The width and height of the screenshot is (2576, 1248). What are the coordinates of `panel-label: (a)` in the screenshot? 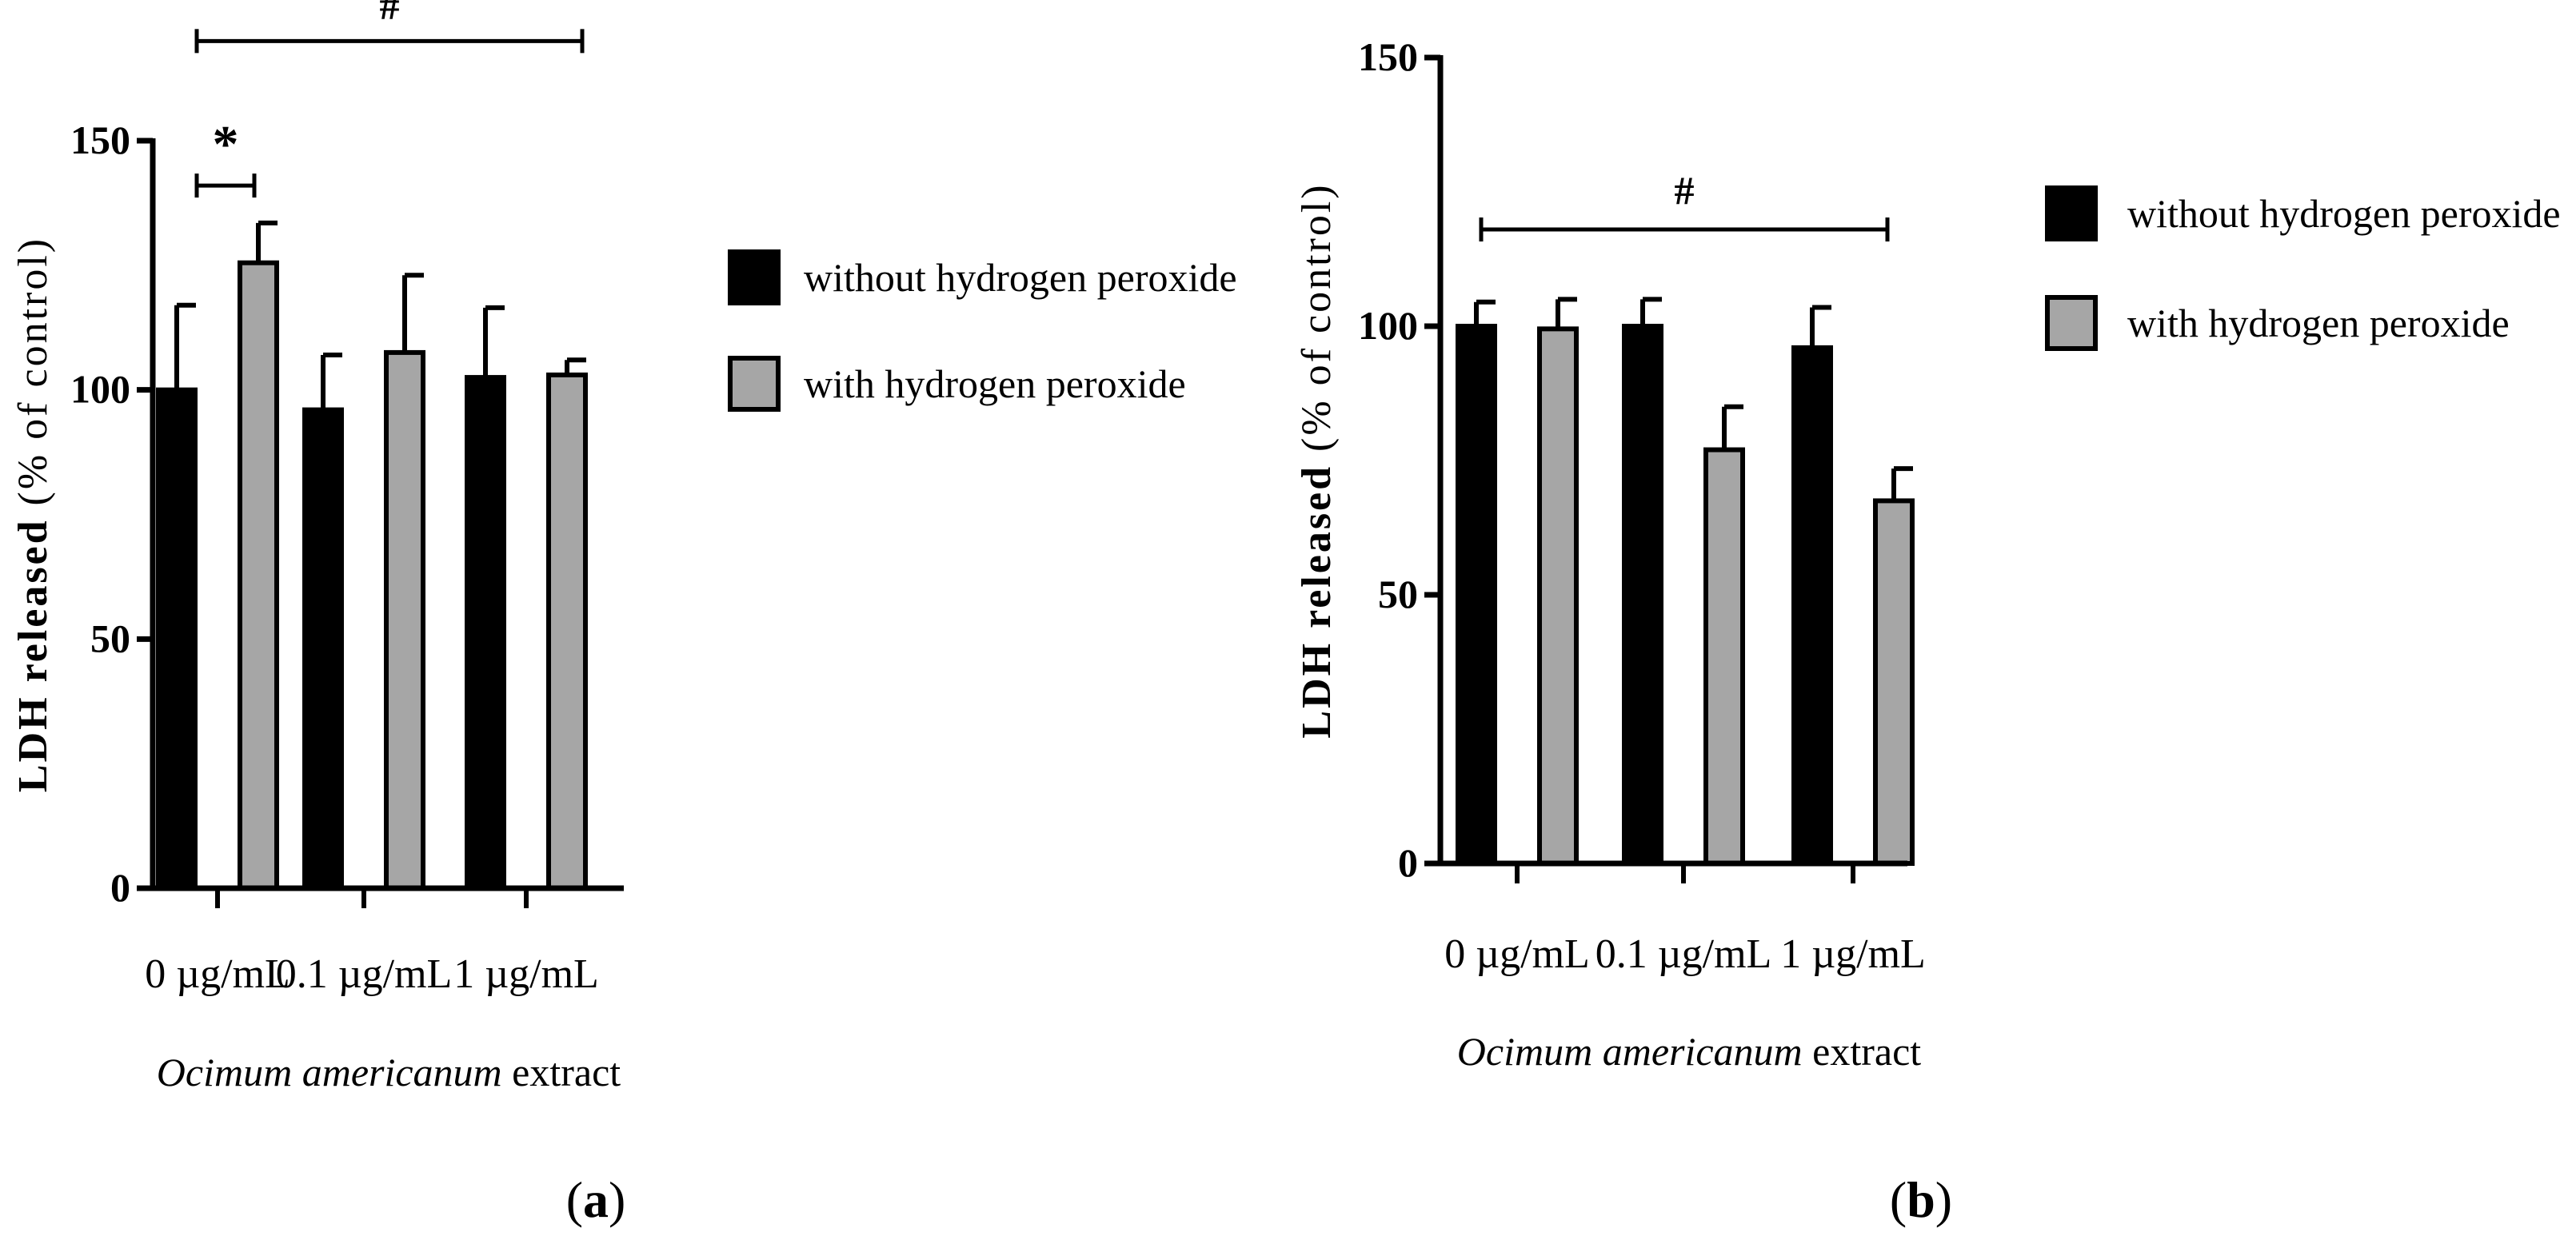 It's located at (596, 1200).